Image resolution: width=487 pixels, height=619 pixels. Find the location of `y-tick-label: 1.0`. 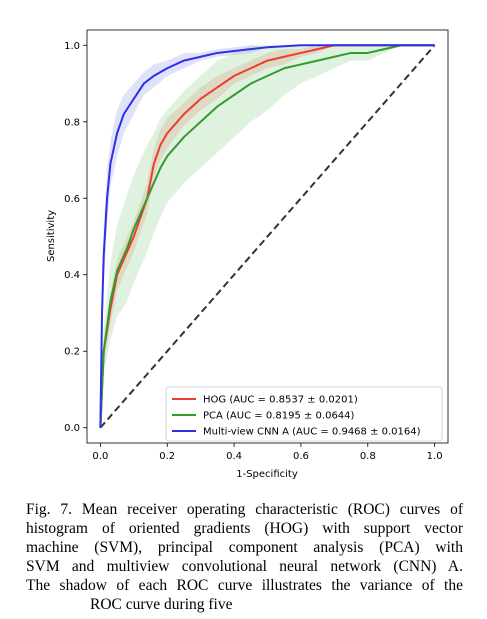

y-tick-label: 1.0 is located at coordinates (72, 46).